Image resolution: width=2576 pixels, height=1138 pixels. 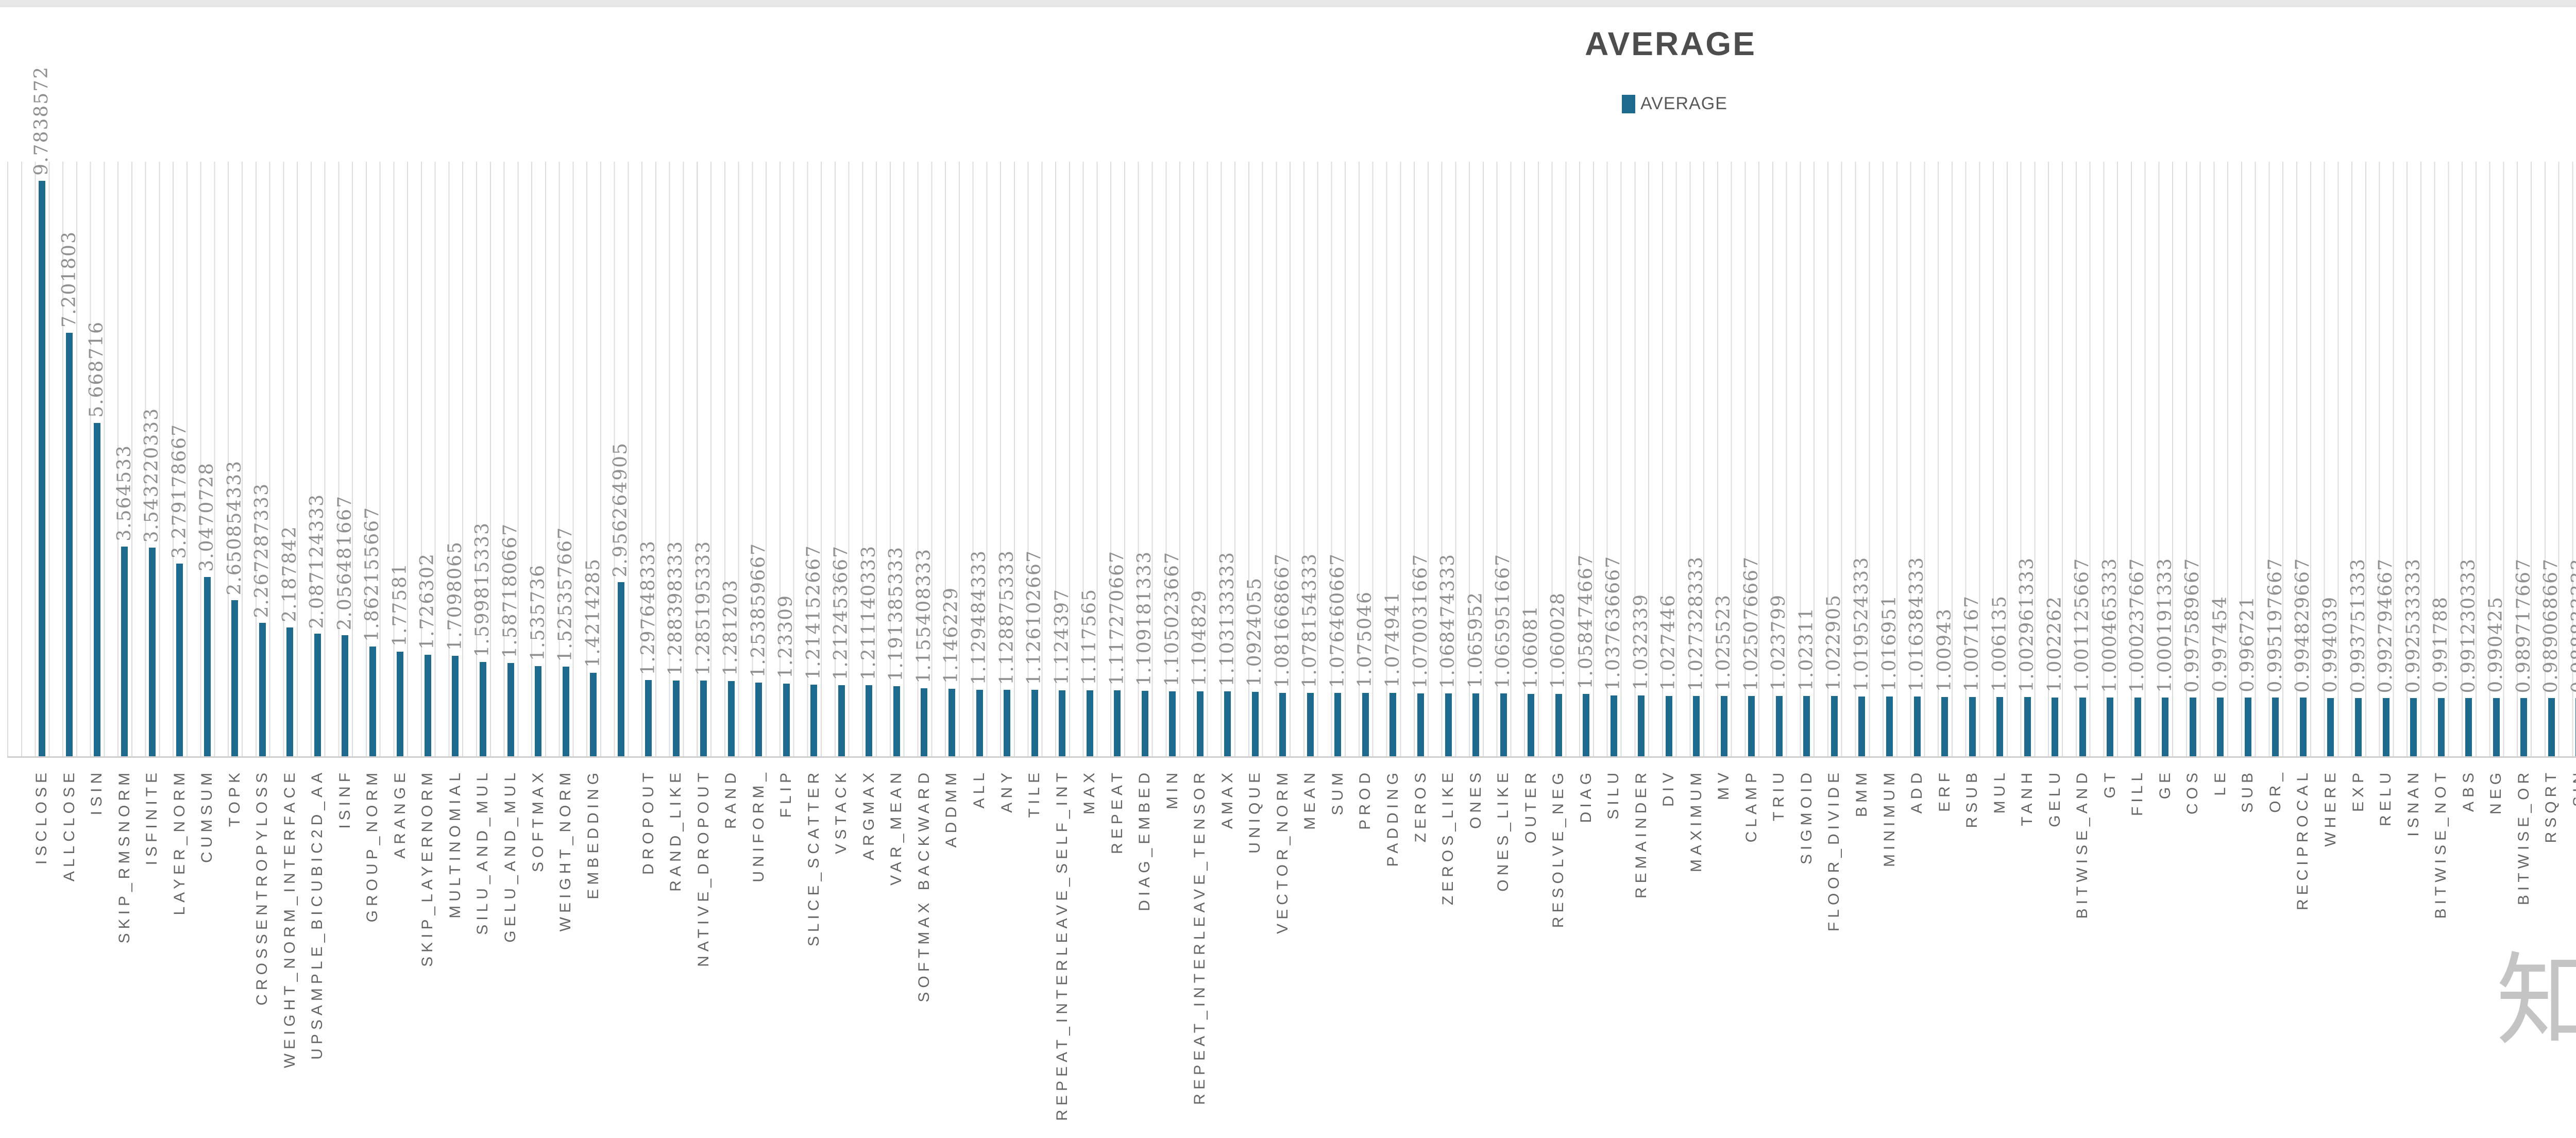 What do you see at coordinates (1420, 621) in the screenshot?
I see `bar-value-label: 1.070031667` at bounding box center [1420, 621].